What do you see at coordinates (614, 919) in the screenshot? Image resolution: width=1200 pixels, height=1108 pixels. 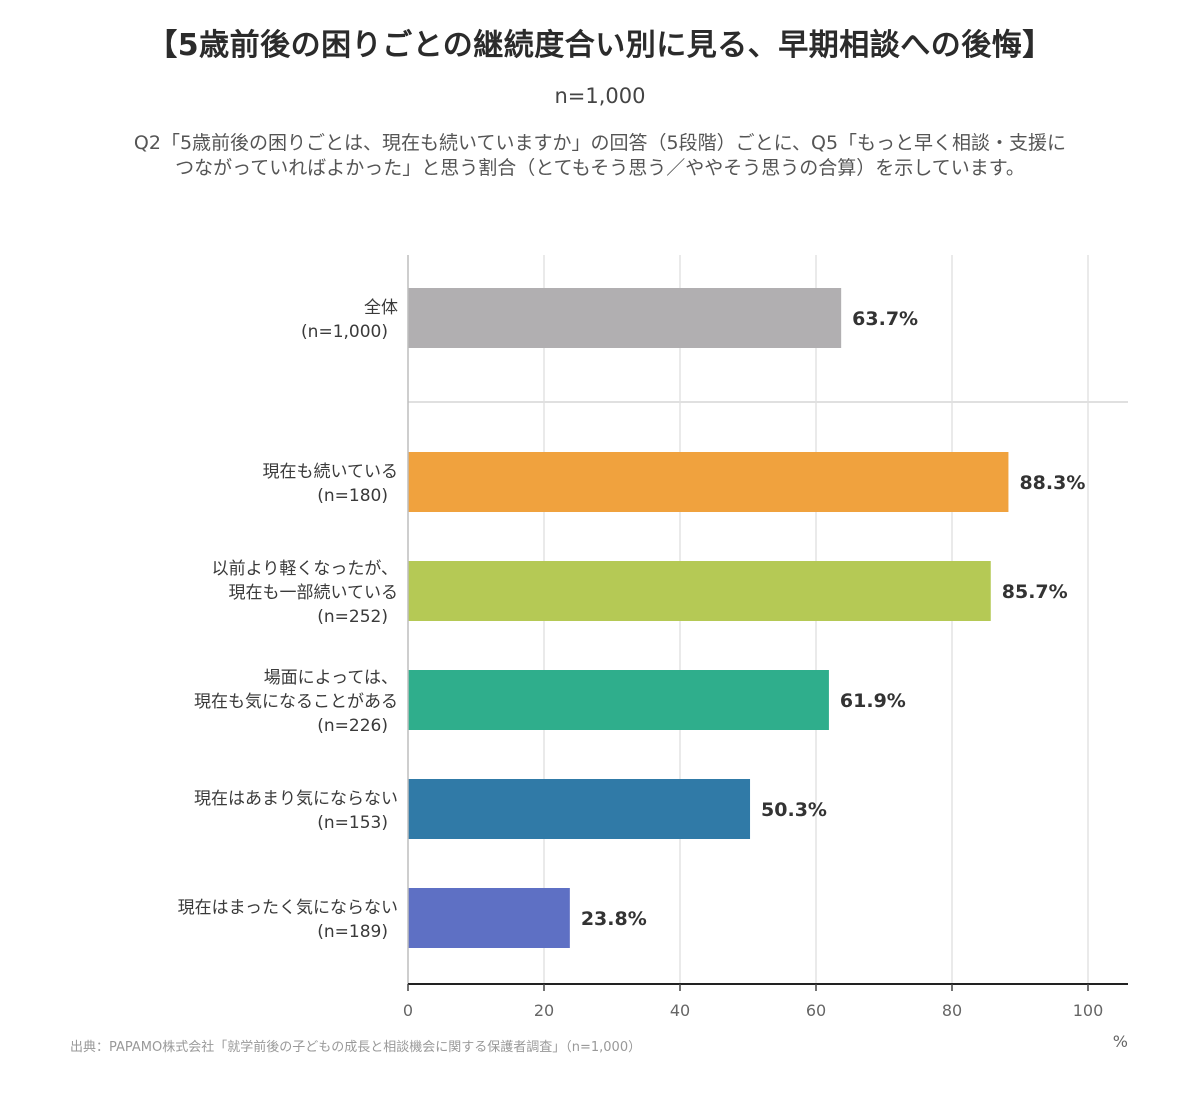 I see `value-label: 23.8%` at bounding box center [614, 919].